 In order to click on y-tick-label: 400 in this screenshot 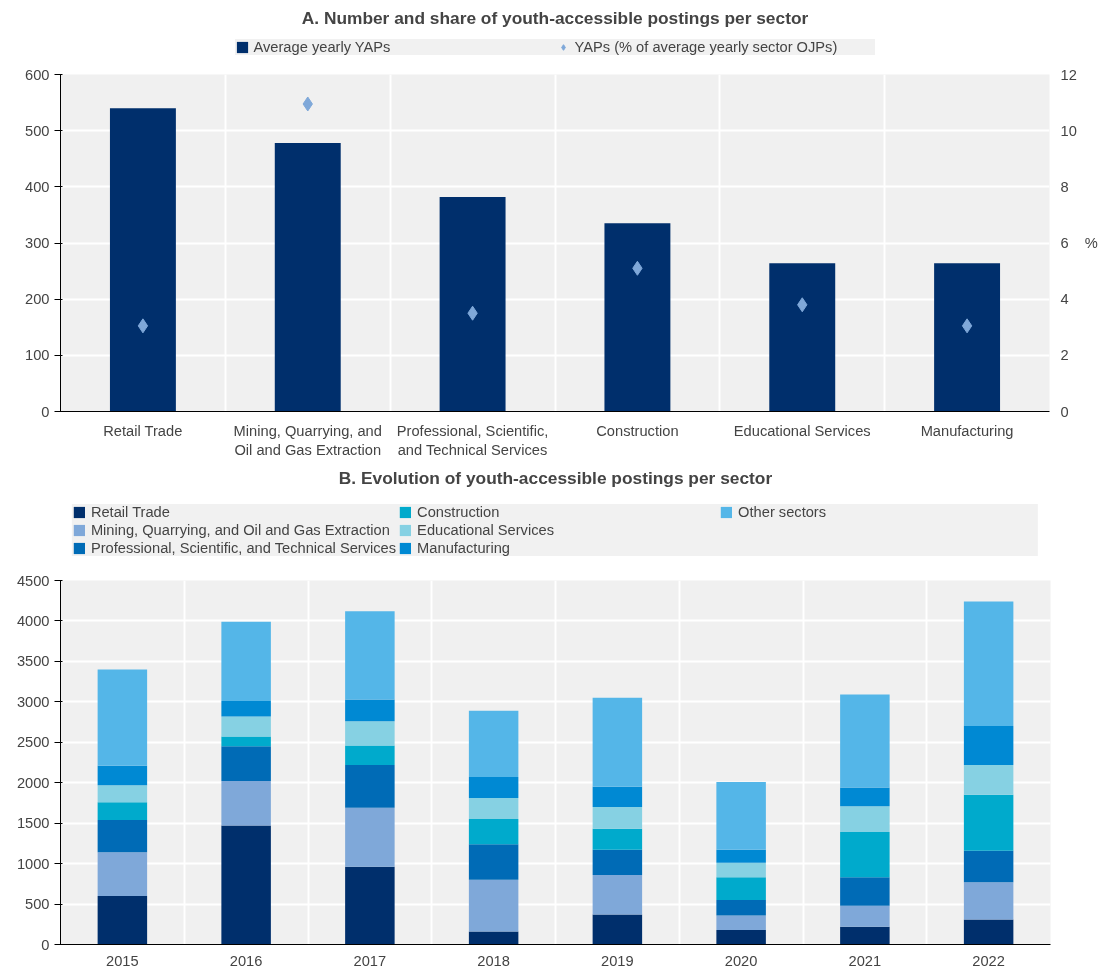, I will do `click(37, 186)`.